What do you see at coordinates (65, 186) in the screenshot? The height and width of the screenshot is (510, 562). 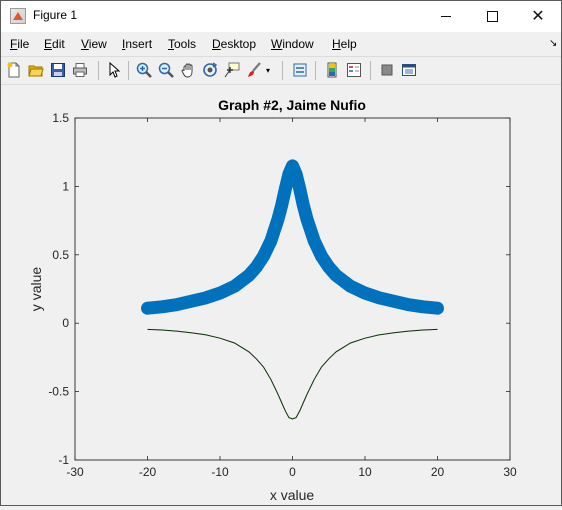 I see `y-tick-label: 1` at bounding box center [65, 186].